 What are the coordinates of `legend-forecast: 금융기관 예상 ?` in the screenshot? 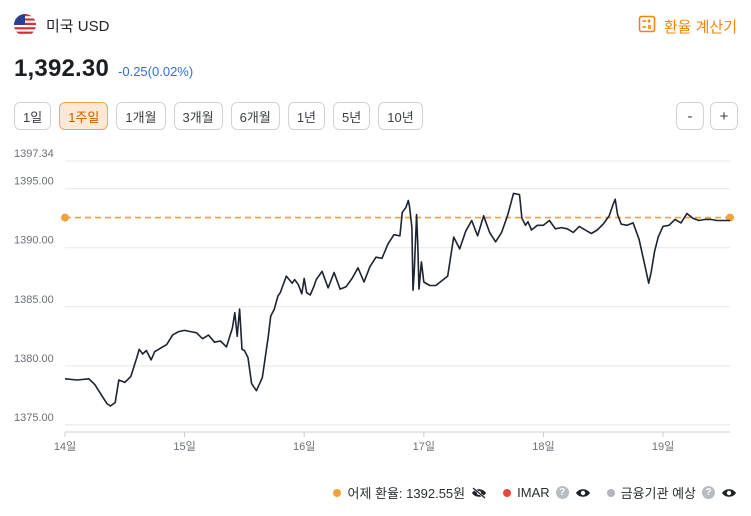 It's located at (671, 492).